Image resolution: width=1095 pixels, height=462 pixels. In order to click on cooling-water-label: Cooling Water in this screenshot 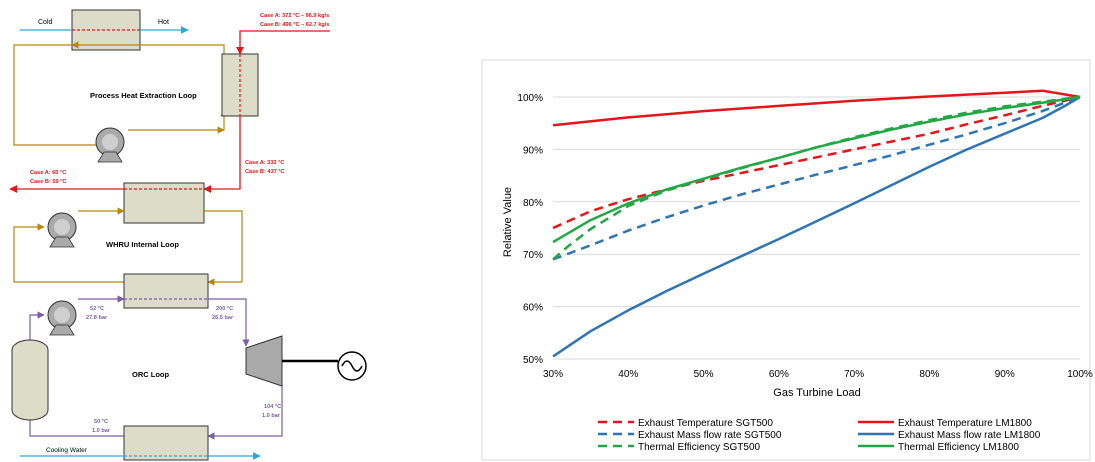, I will do `click(67, 450)`.